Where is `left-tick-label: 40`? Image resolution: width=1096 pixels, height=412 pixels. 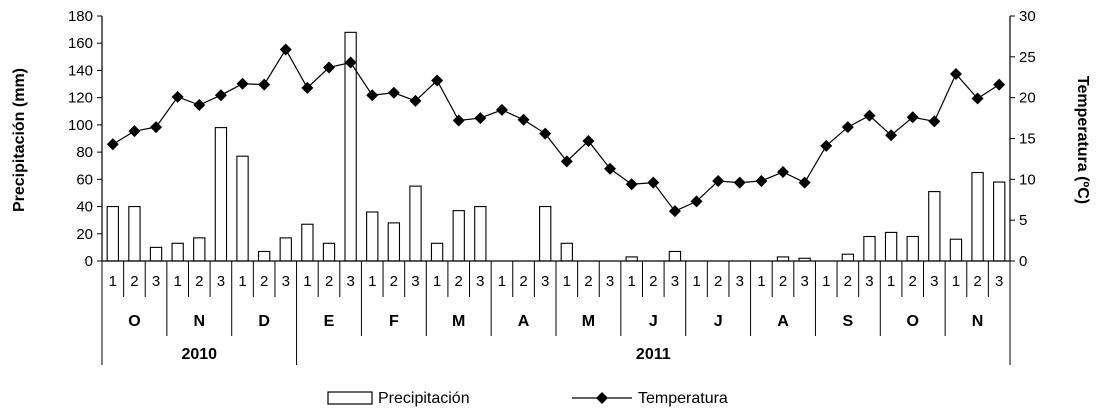
left-tick-label: 40 is located at coordinates (84, 207).